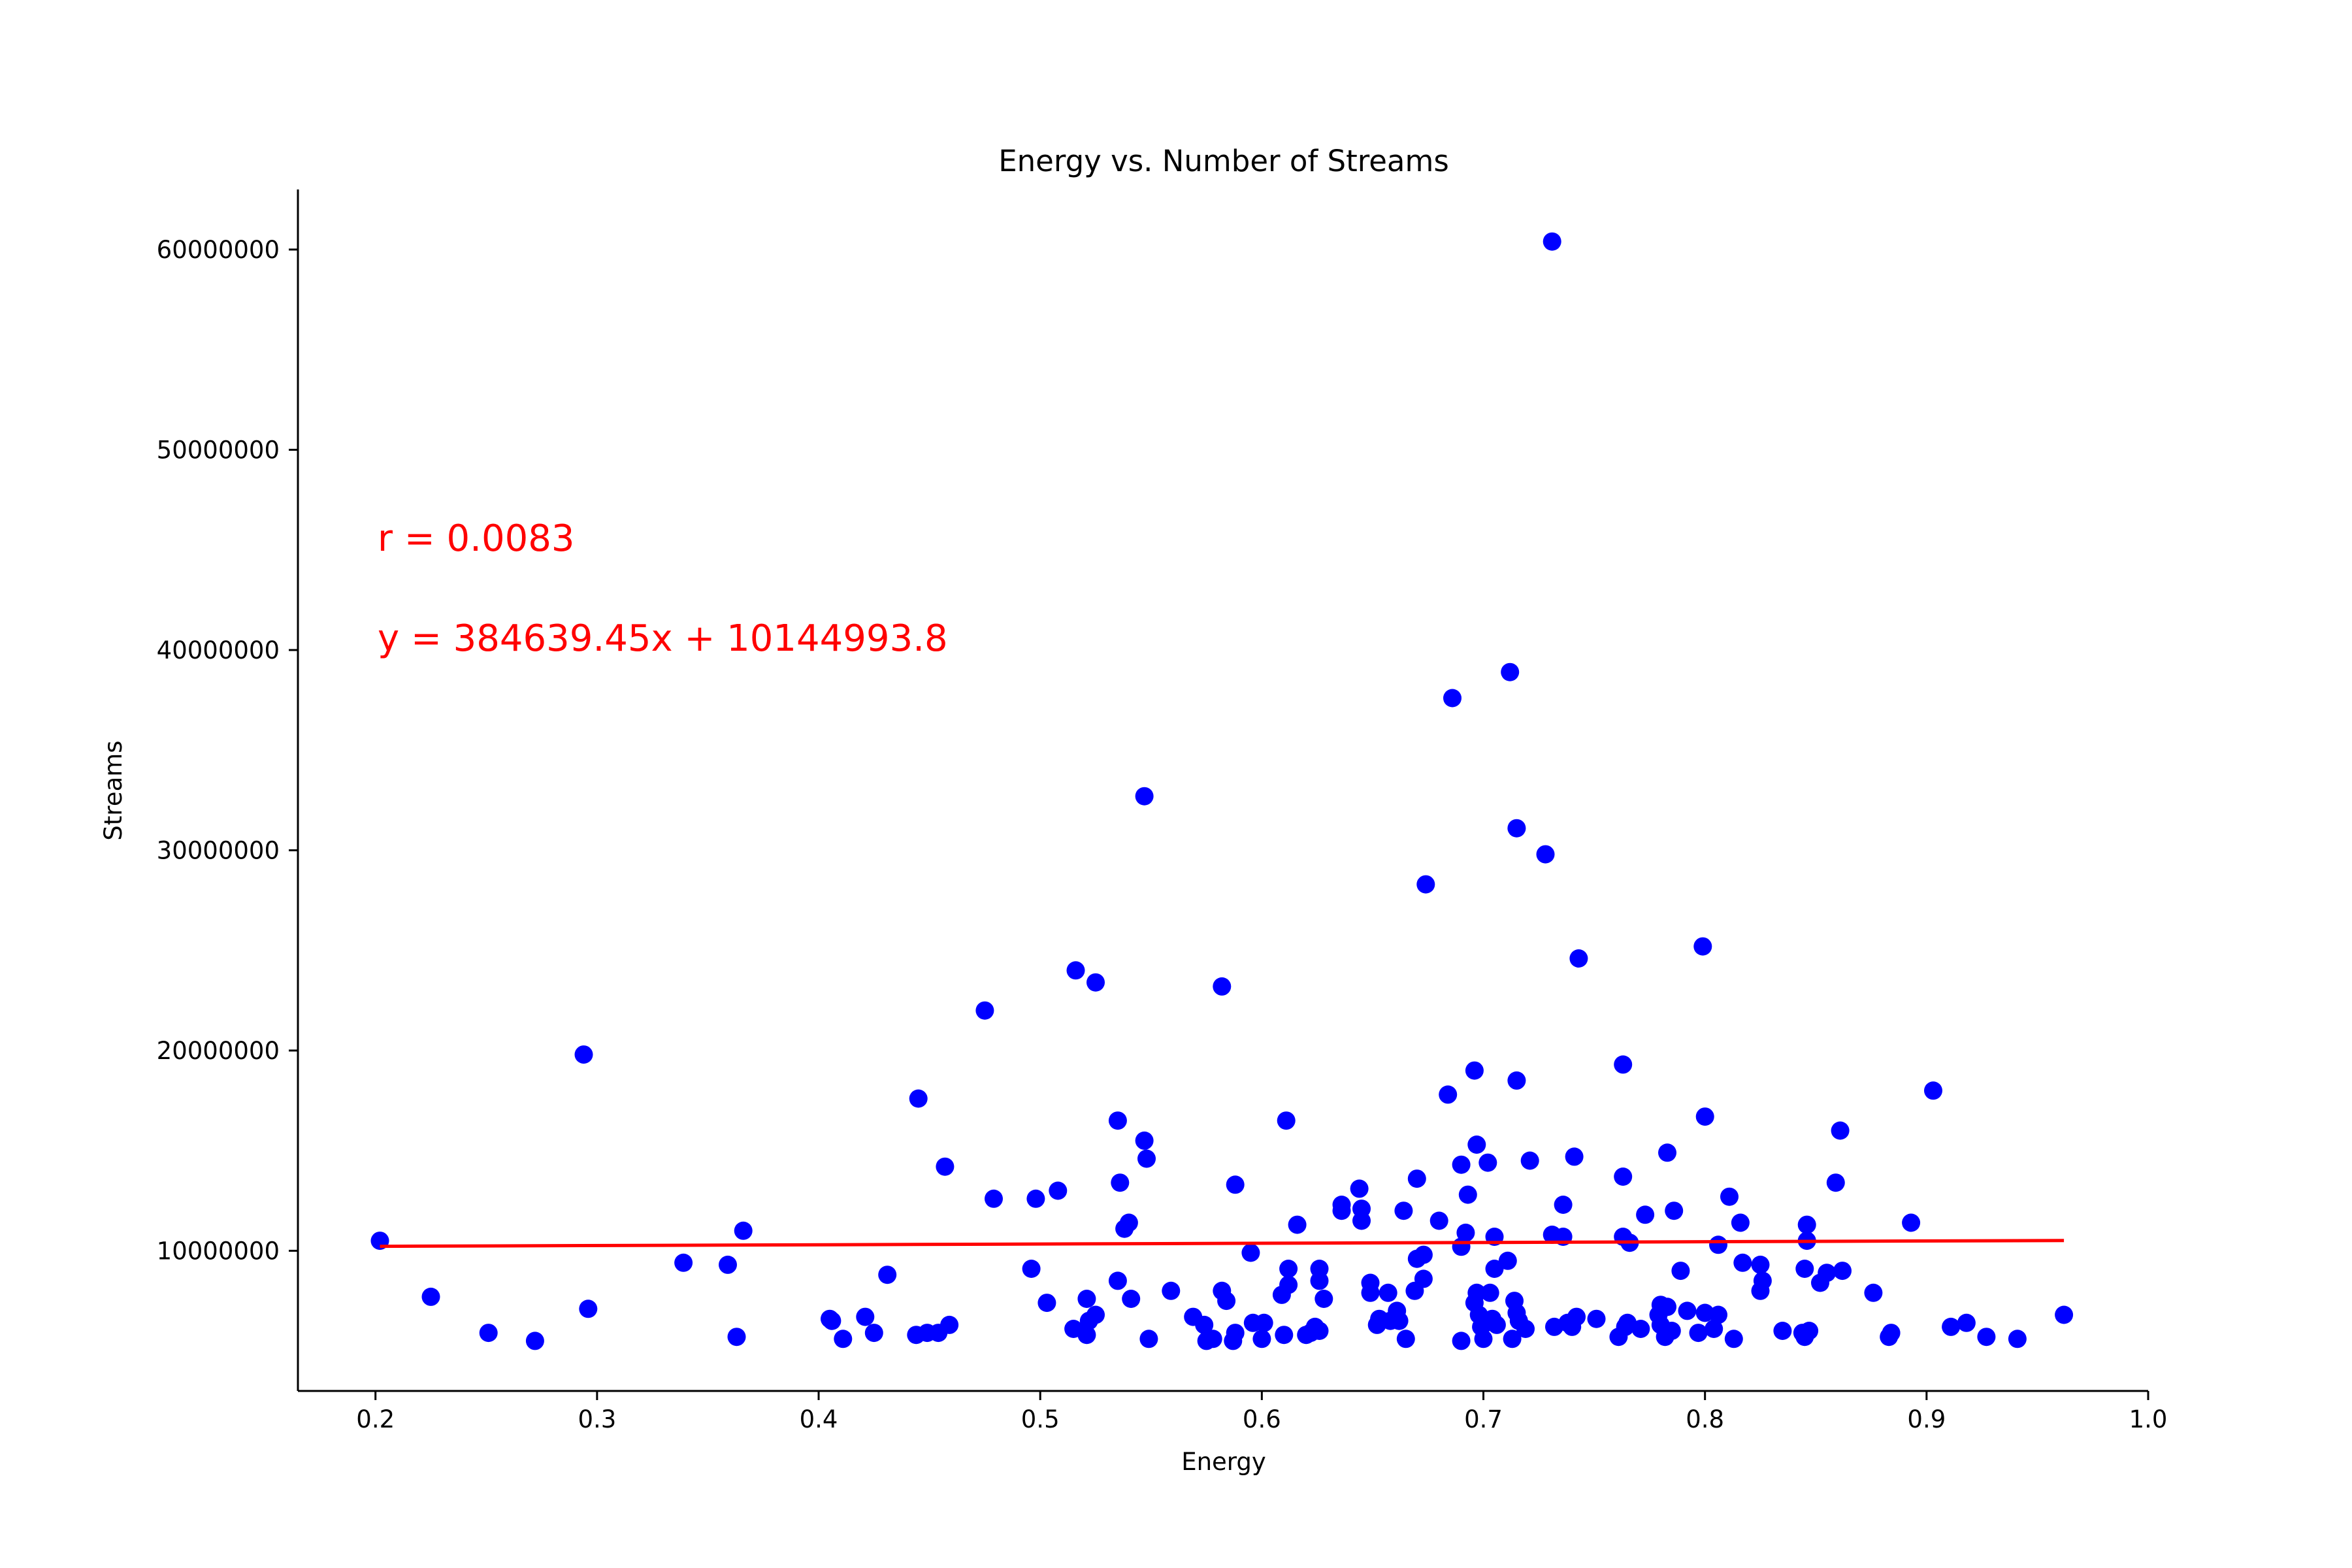  What do you see at coordinates (218, 1051) in the screenshot?
I see `y-tick-label: 20000000` at bounding box center [218, 1051].